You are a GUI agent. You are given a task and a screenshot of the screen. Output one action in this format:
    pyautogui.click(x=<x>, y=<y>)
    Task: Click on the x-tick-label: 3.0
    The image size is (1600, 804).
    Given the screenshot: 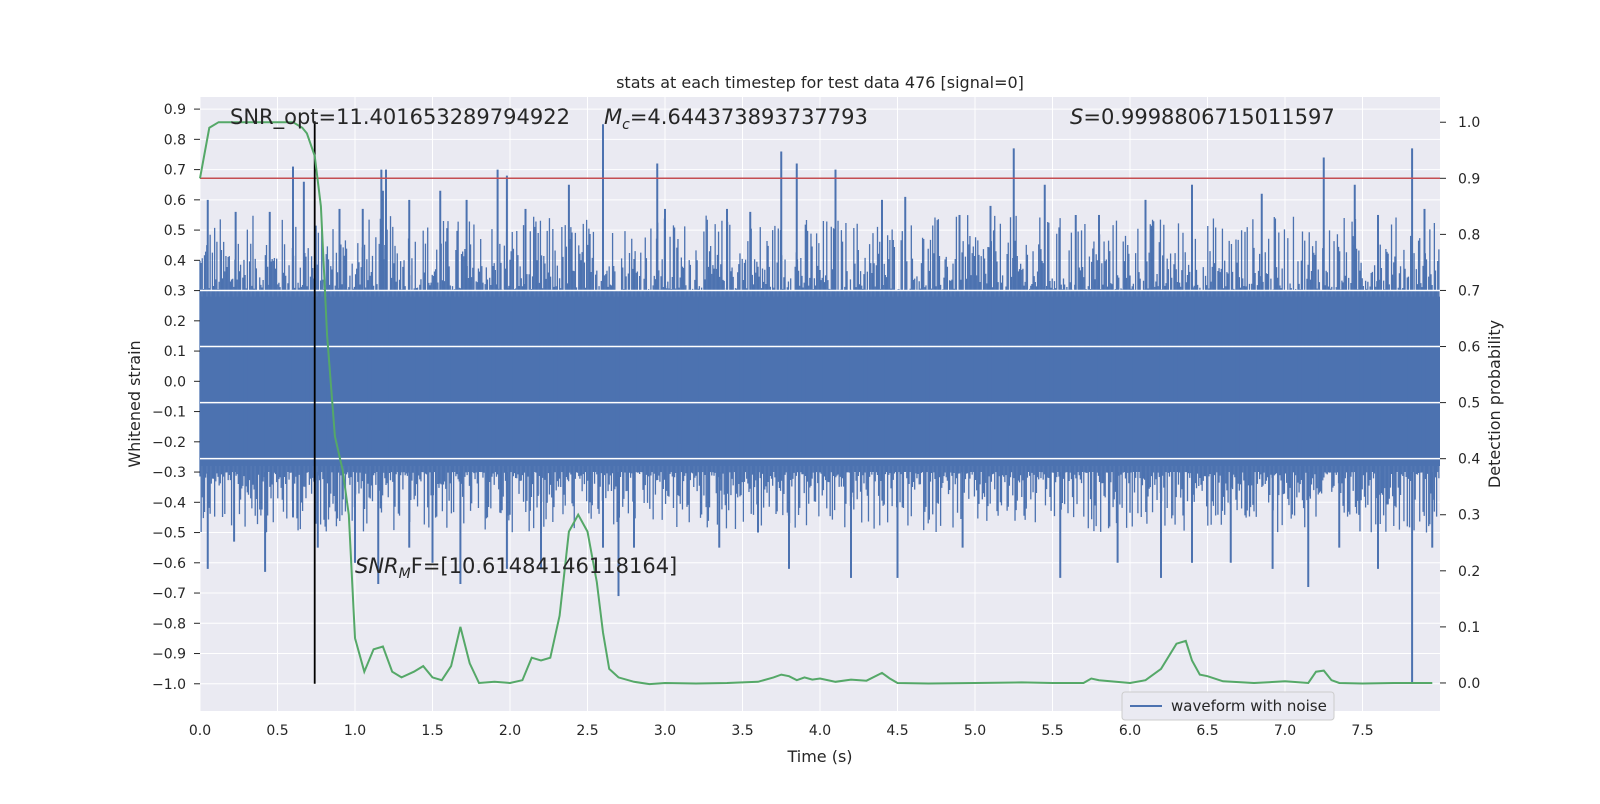 What is the action you would take?
    pyautogui.click(x=665, y=731)
    